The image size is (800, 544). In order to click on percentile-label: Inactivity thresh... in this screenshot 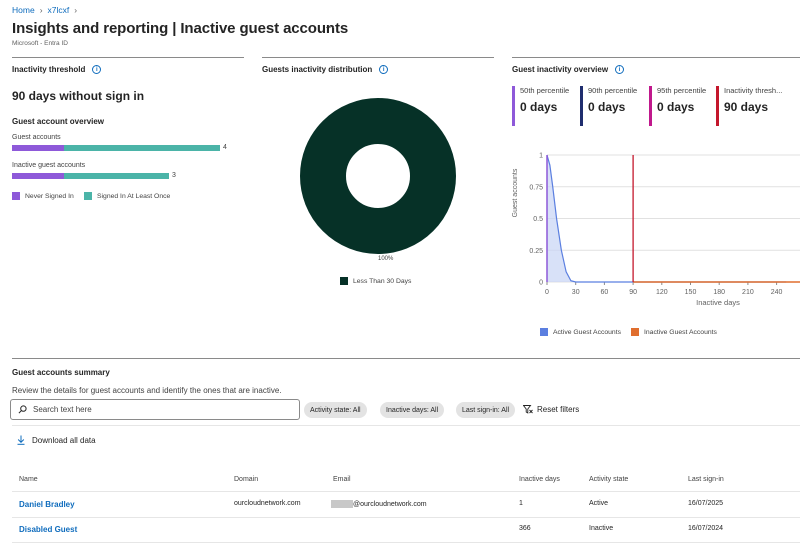, I will do `click(753, 90)`.